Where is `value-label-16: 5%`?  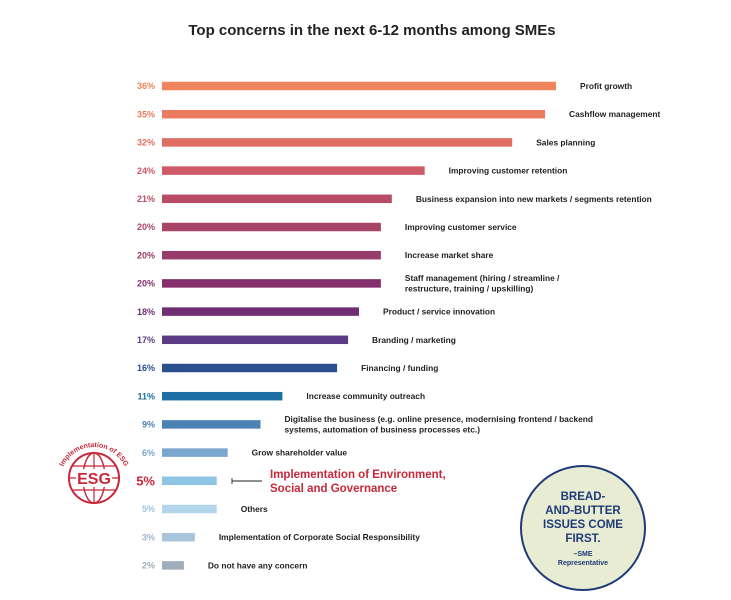
value-label-16: 5% is located at coordinates (148, 509).